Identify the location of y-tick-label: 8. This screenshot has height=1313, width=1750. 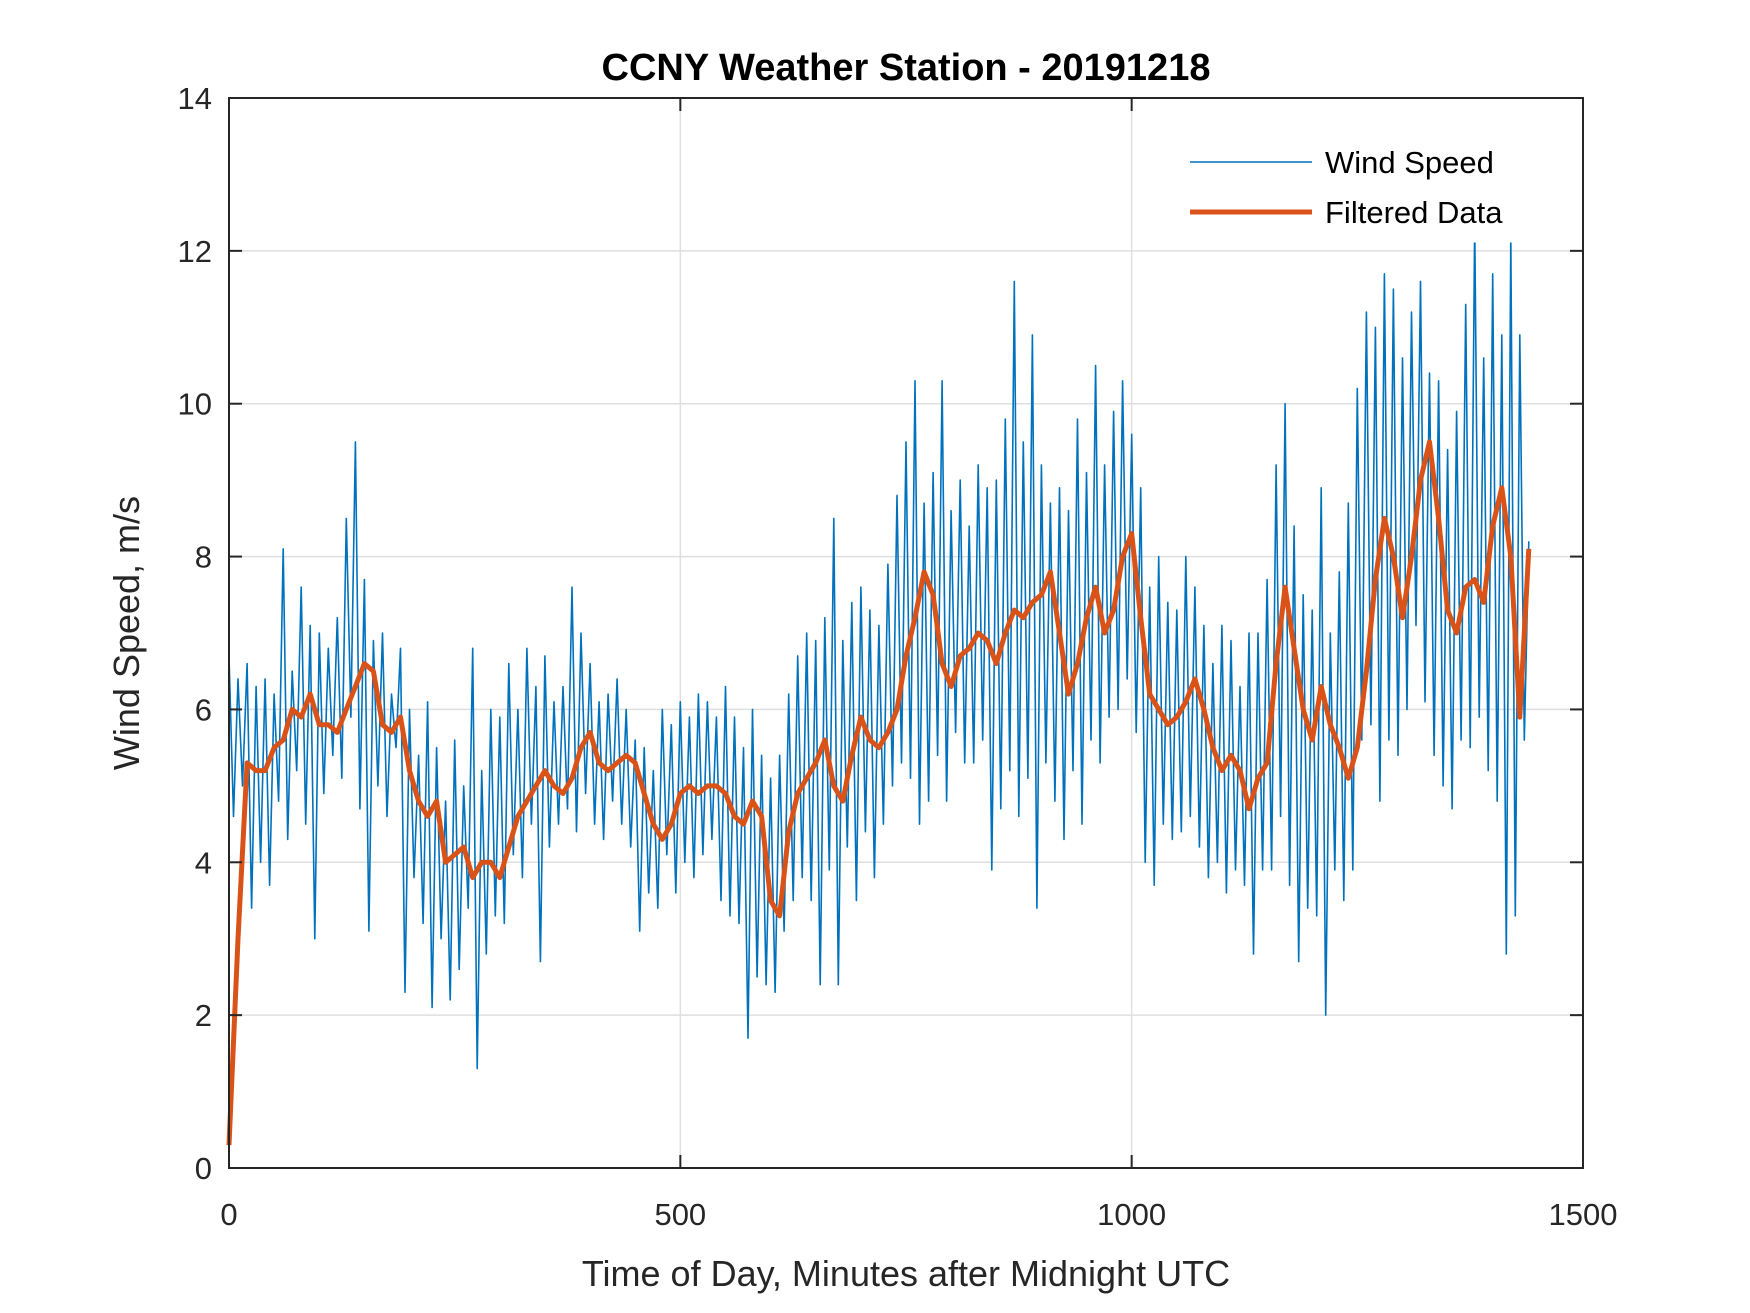
(203, 557).